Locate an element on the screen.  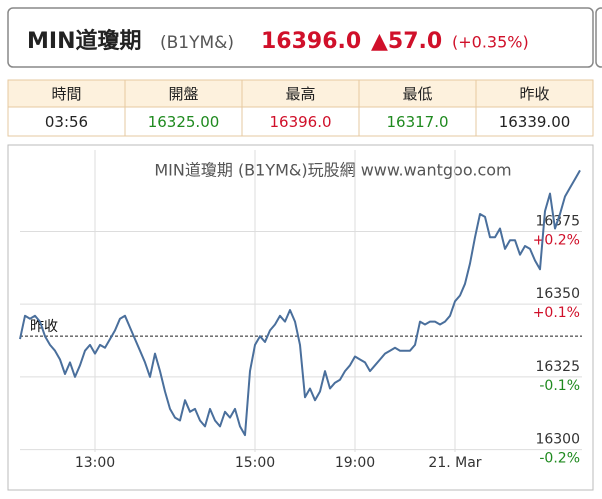
quote-price: 16396.0 is located at coordinates (311, 41).